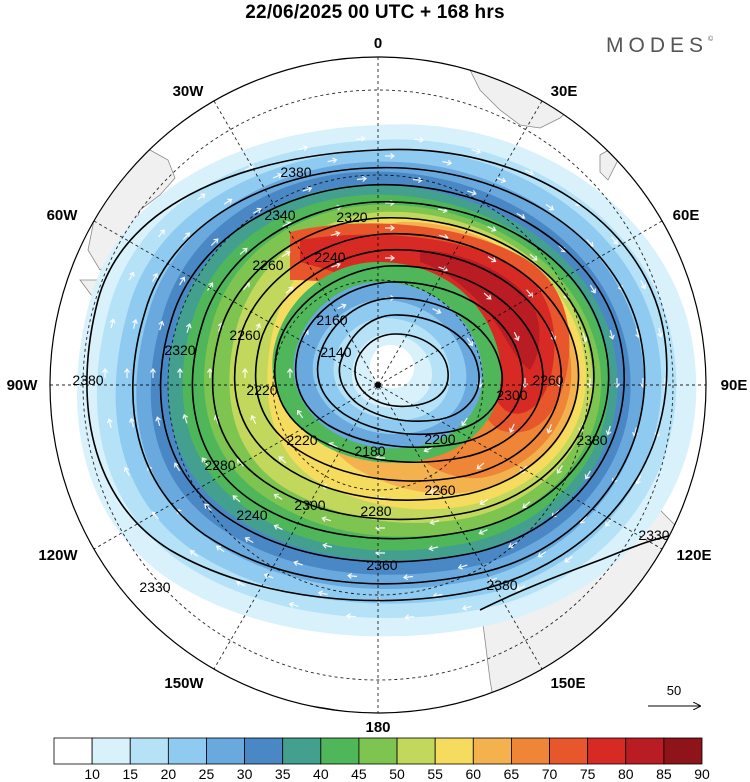 The width and height of the screenshot is (750, 782). I want to click on contour-label: 2330, so click(154, 587).